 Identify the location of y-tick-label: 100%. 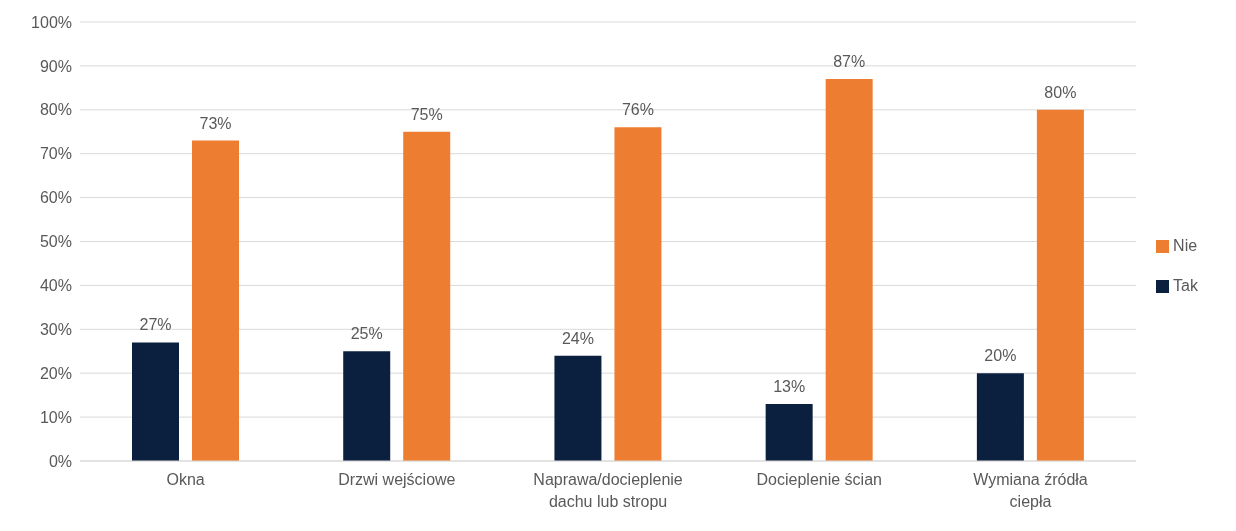
(51, 22).